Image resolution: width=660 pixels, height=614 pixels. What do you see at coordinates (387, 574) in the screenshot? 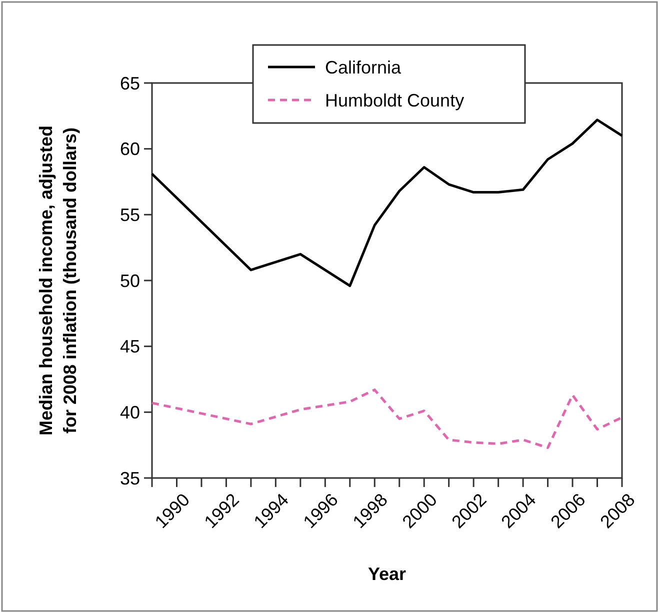
I see `x-axis-title: Year` at bounding box center [387, 574].